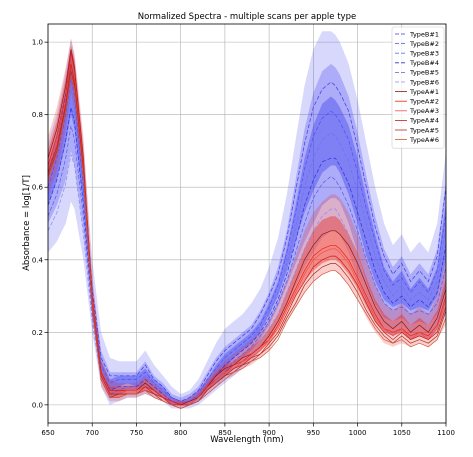 The width and height of the screenshot is (473, 457). Describe the element at coordinates (248, 430) in the screenshot. I see `x-axis-ticks: 650 700 750 800 850 900 950 1000 1050 1100` at that location.